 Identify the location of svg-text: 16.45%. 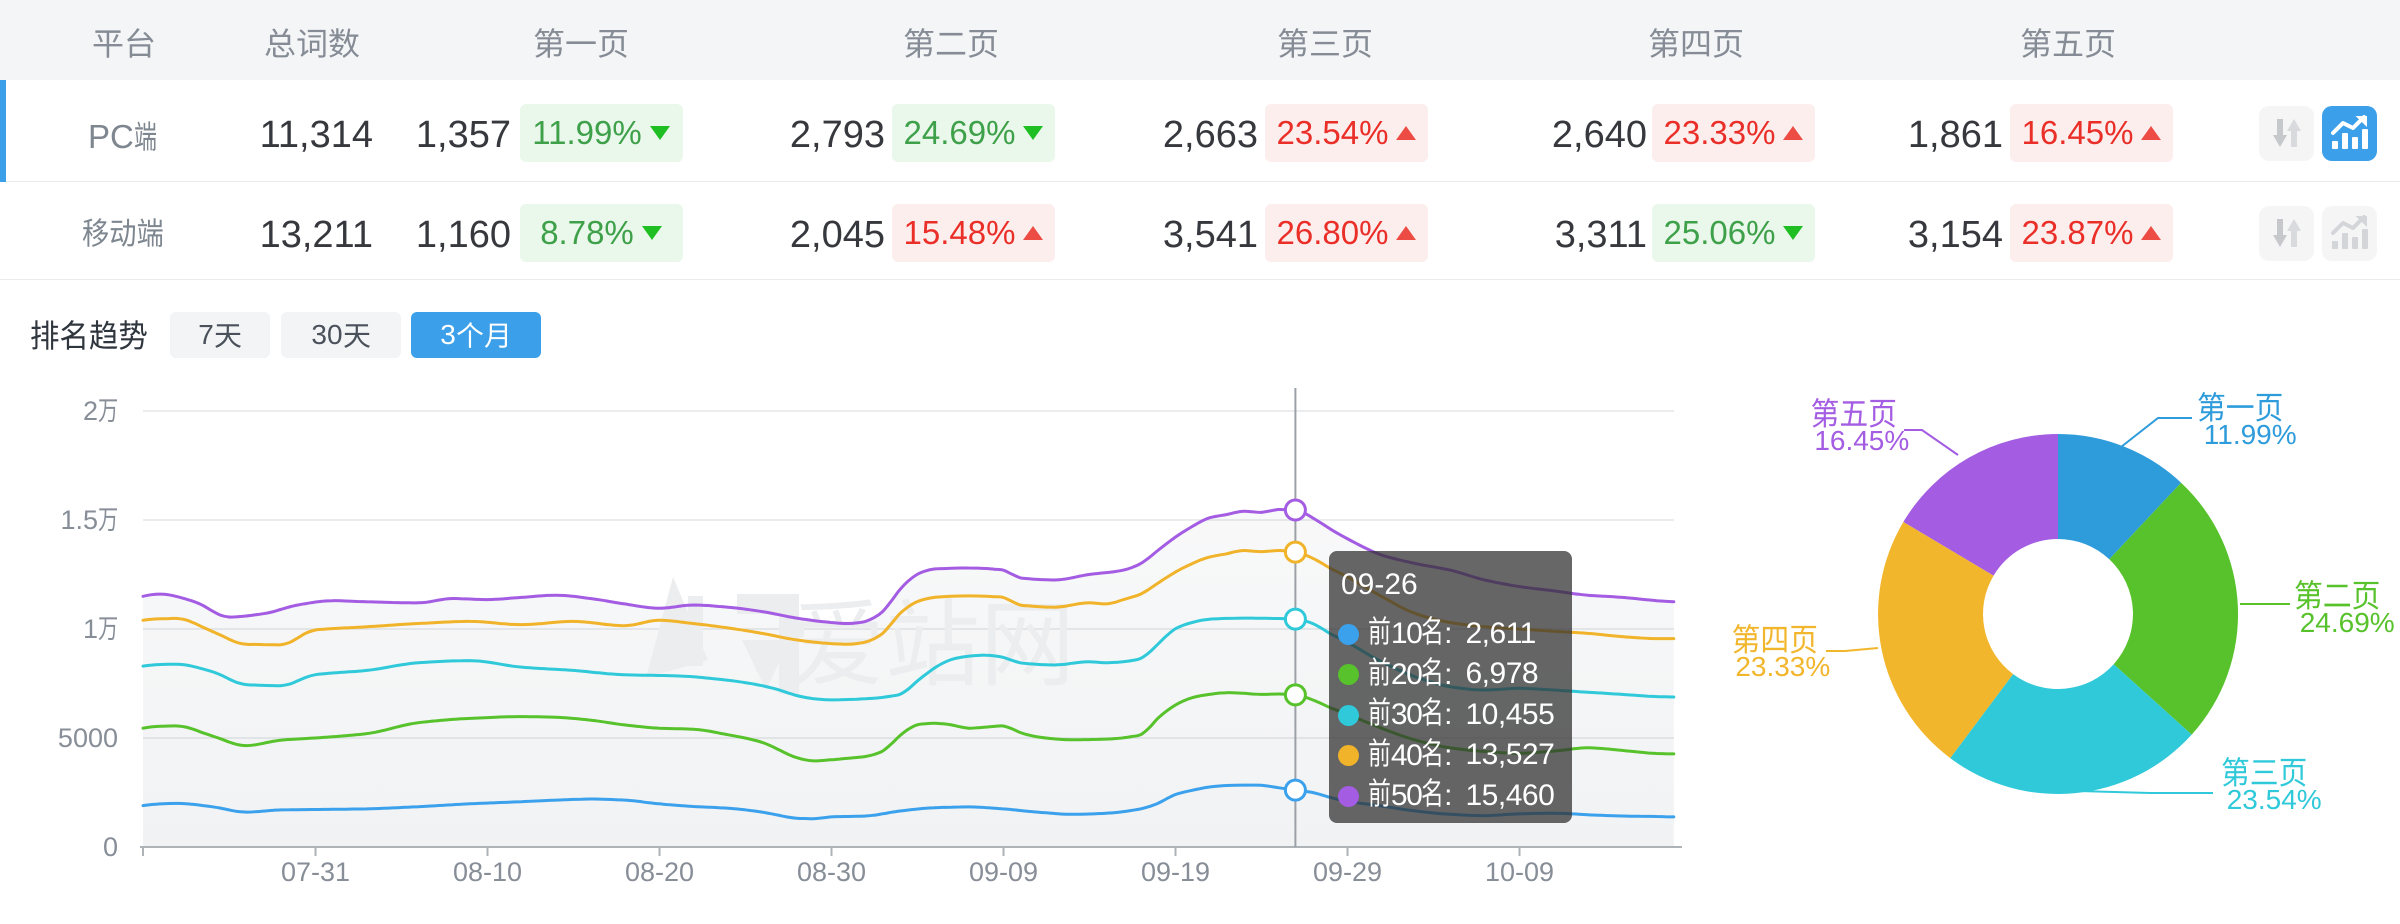
(1861, 440).